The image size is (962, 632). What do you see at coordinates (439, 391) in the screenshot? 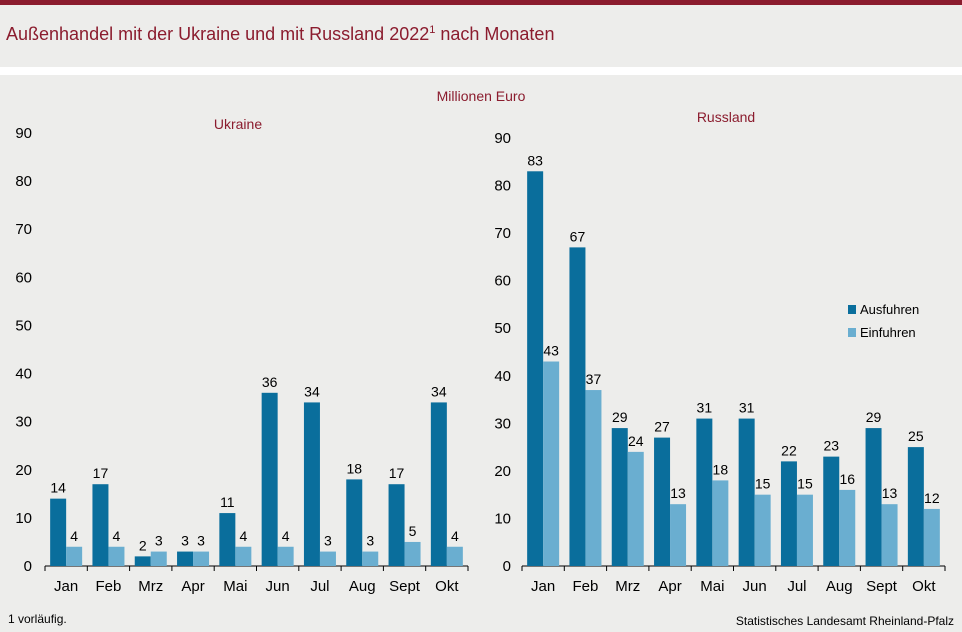
I see `panel-ukraine-data-label-ausfuhren: 34` at bounding box center [439, 391].